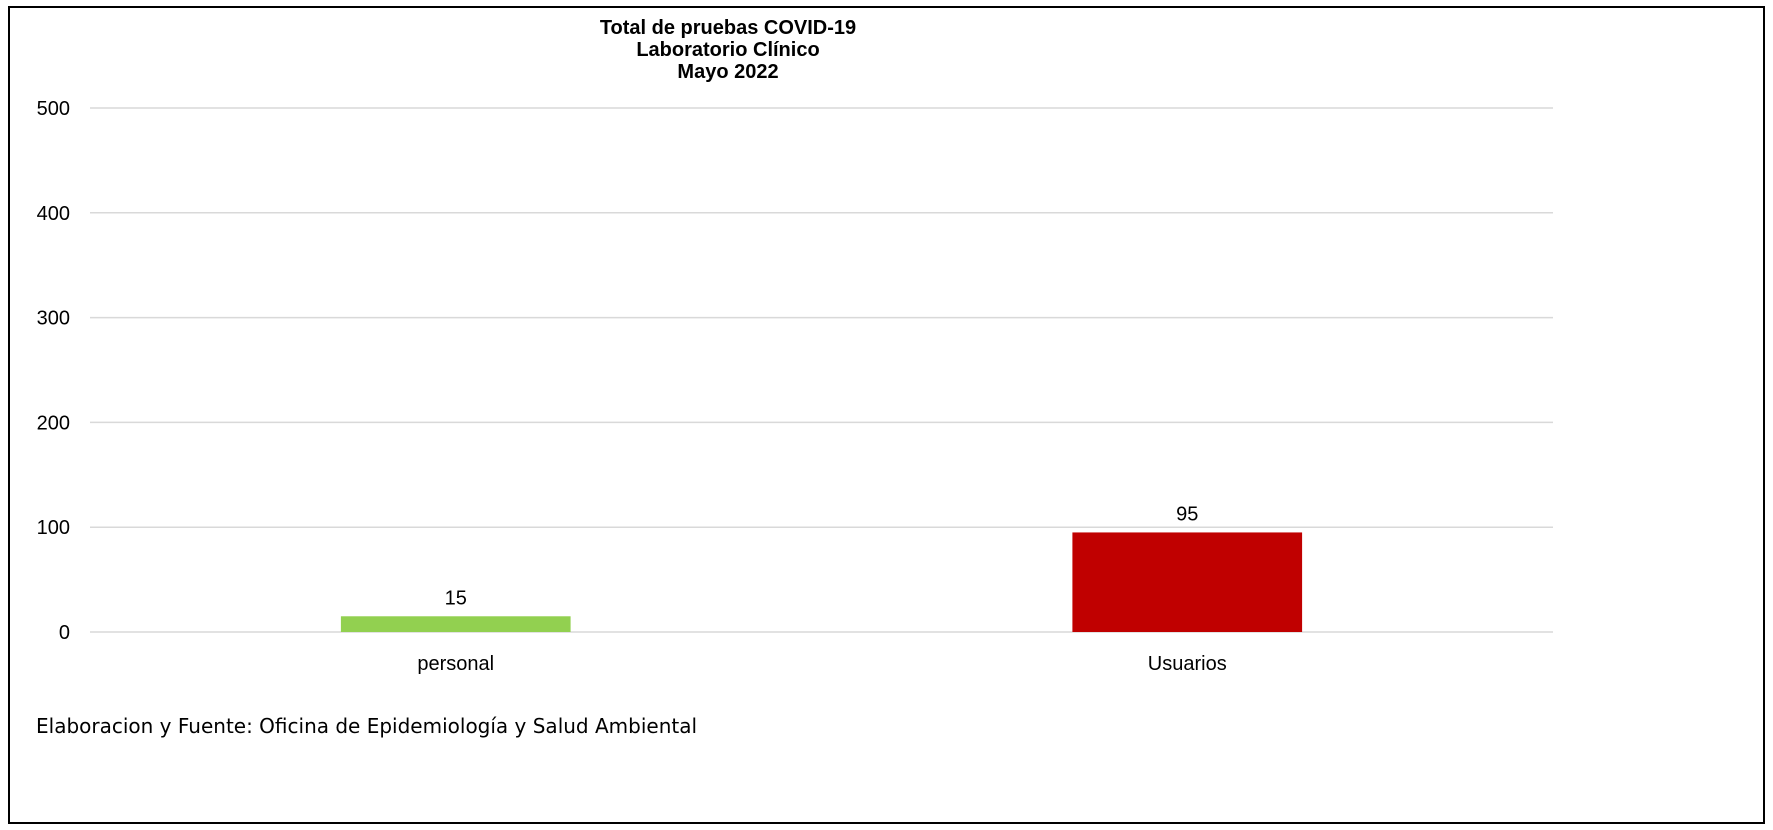 The image size is (1773, 830). I want to click on y-tick-label: 500, so click(53, 109).